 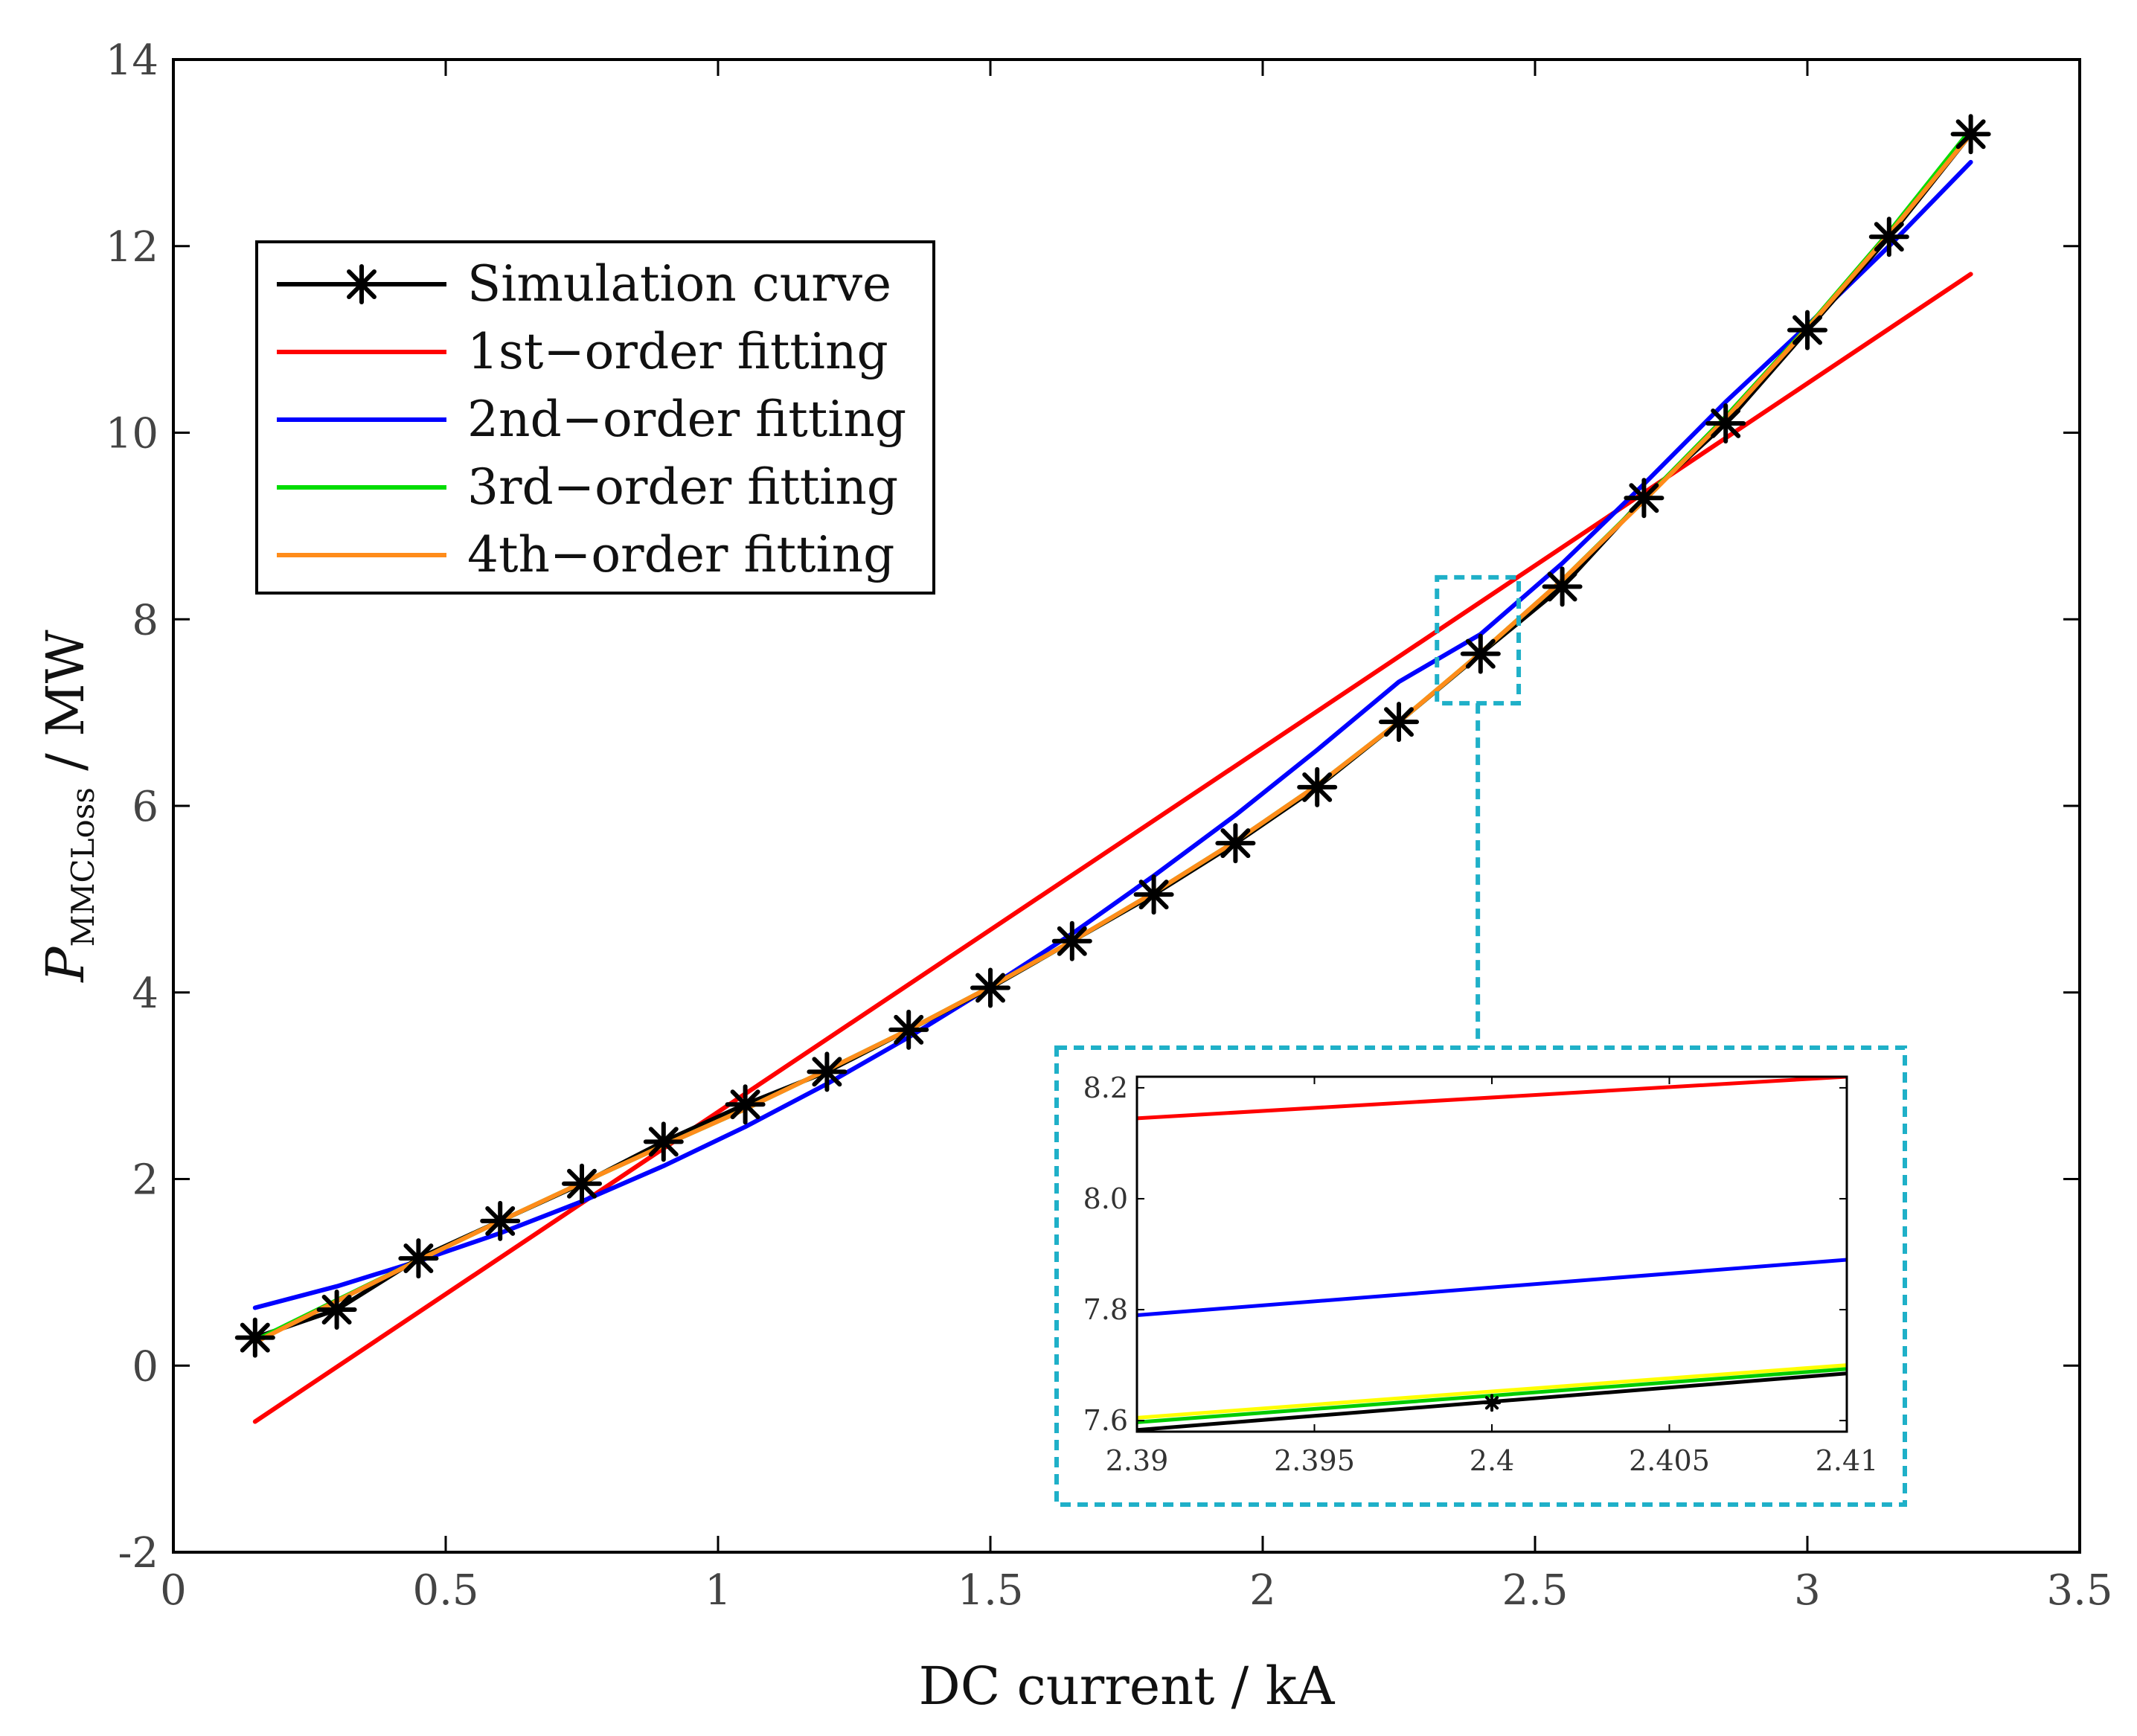 I want to click on y-tick-label: 4, so click(x=145, y=994).